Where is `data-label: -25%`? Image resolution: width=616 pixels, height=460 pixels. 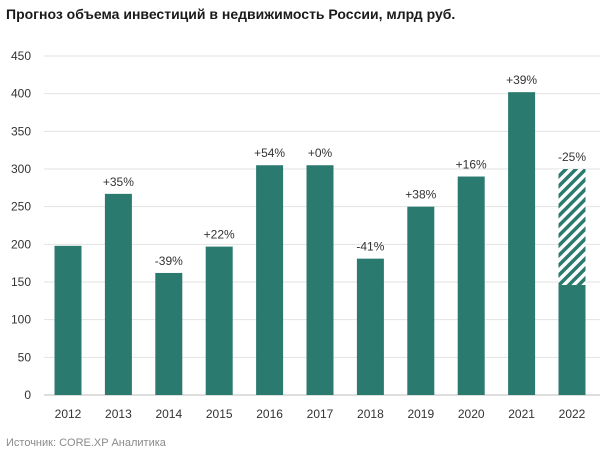
data-label: -25% is located at coordinates (572, 157).